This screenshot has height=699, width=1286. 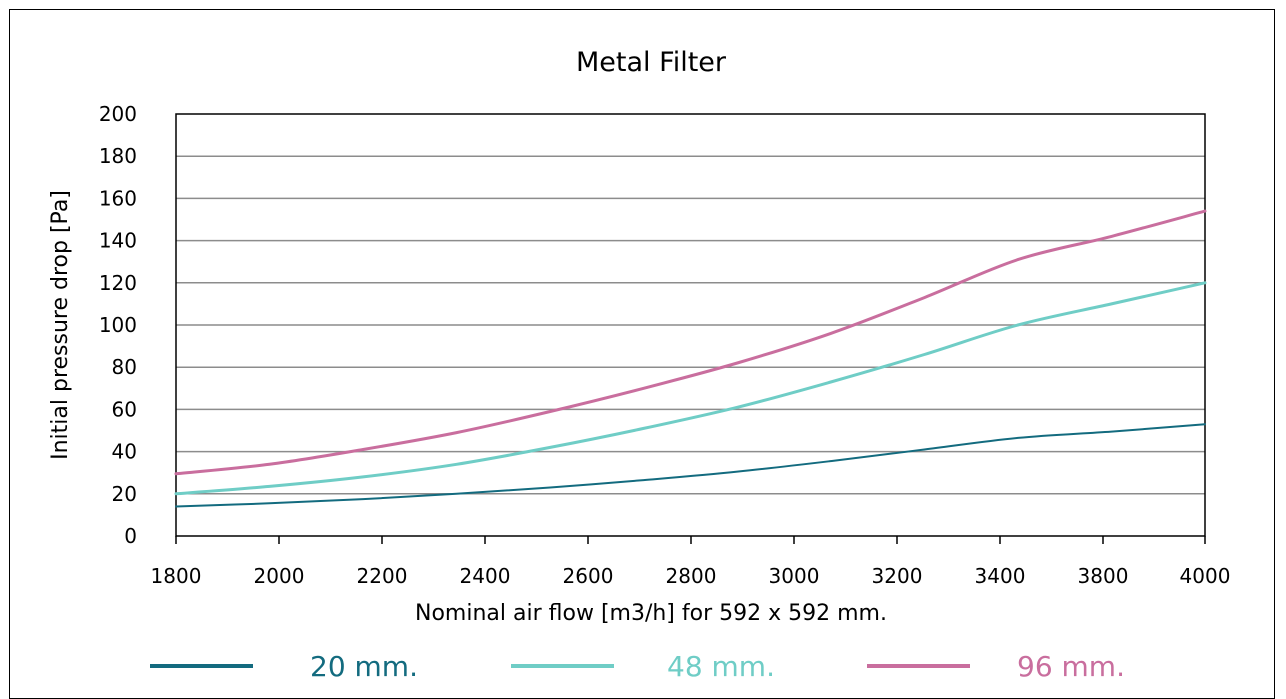 I want to click on x-tick-label: 1800, so click(x=176, y=576).